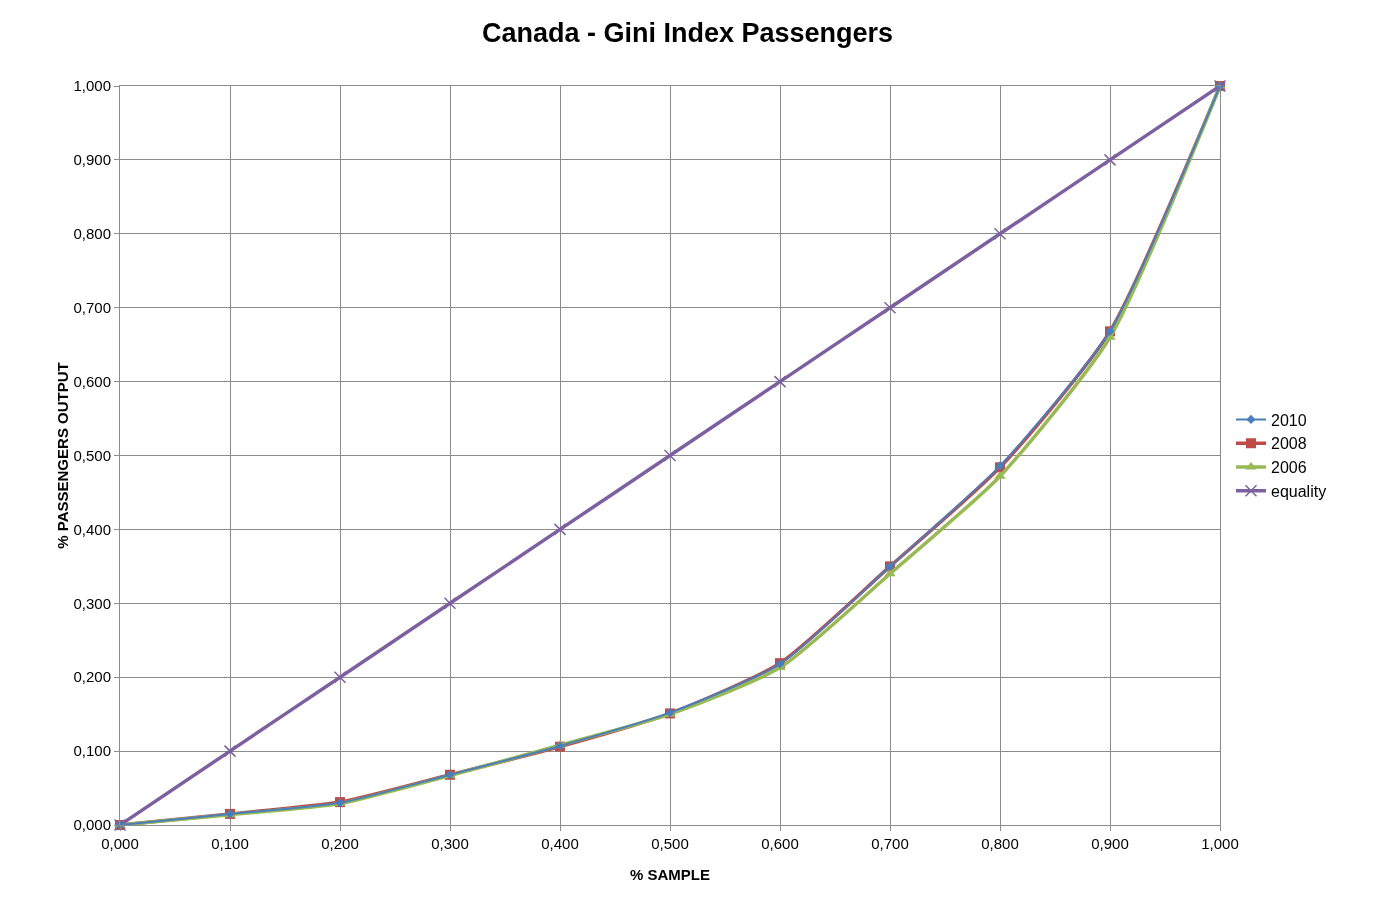  I want to click on x-tick-label: 0,700, so click(890, 843).